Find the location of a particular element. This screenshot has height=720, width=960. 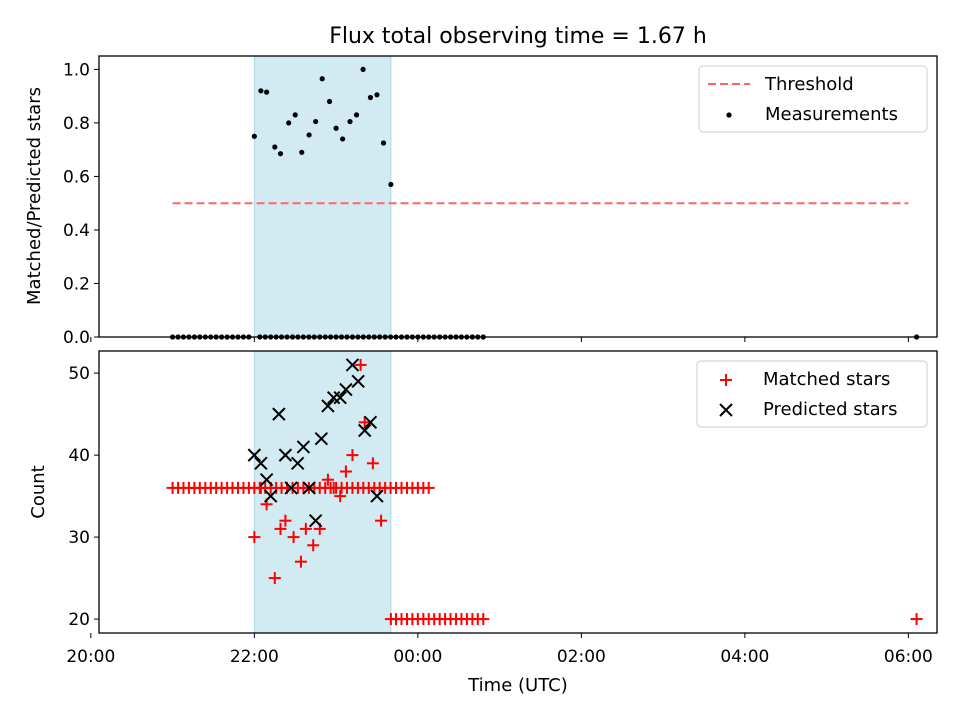

bottom-legend-box is located at coordinates (812, 394).